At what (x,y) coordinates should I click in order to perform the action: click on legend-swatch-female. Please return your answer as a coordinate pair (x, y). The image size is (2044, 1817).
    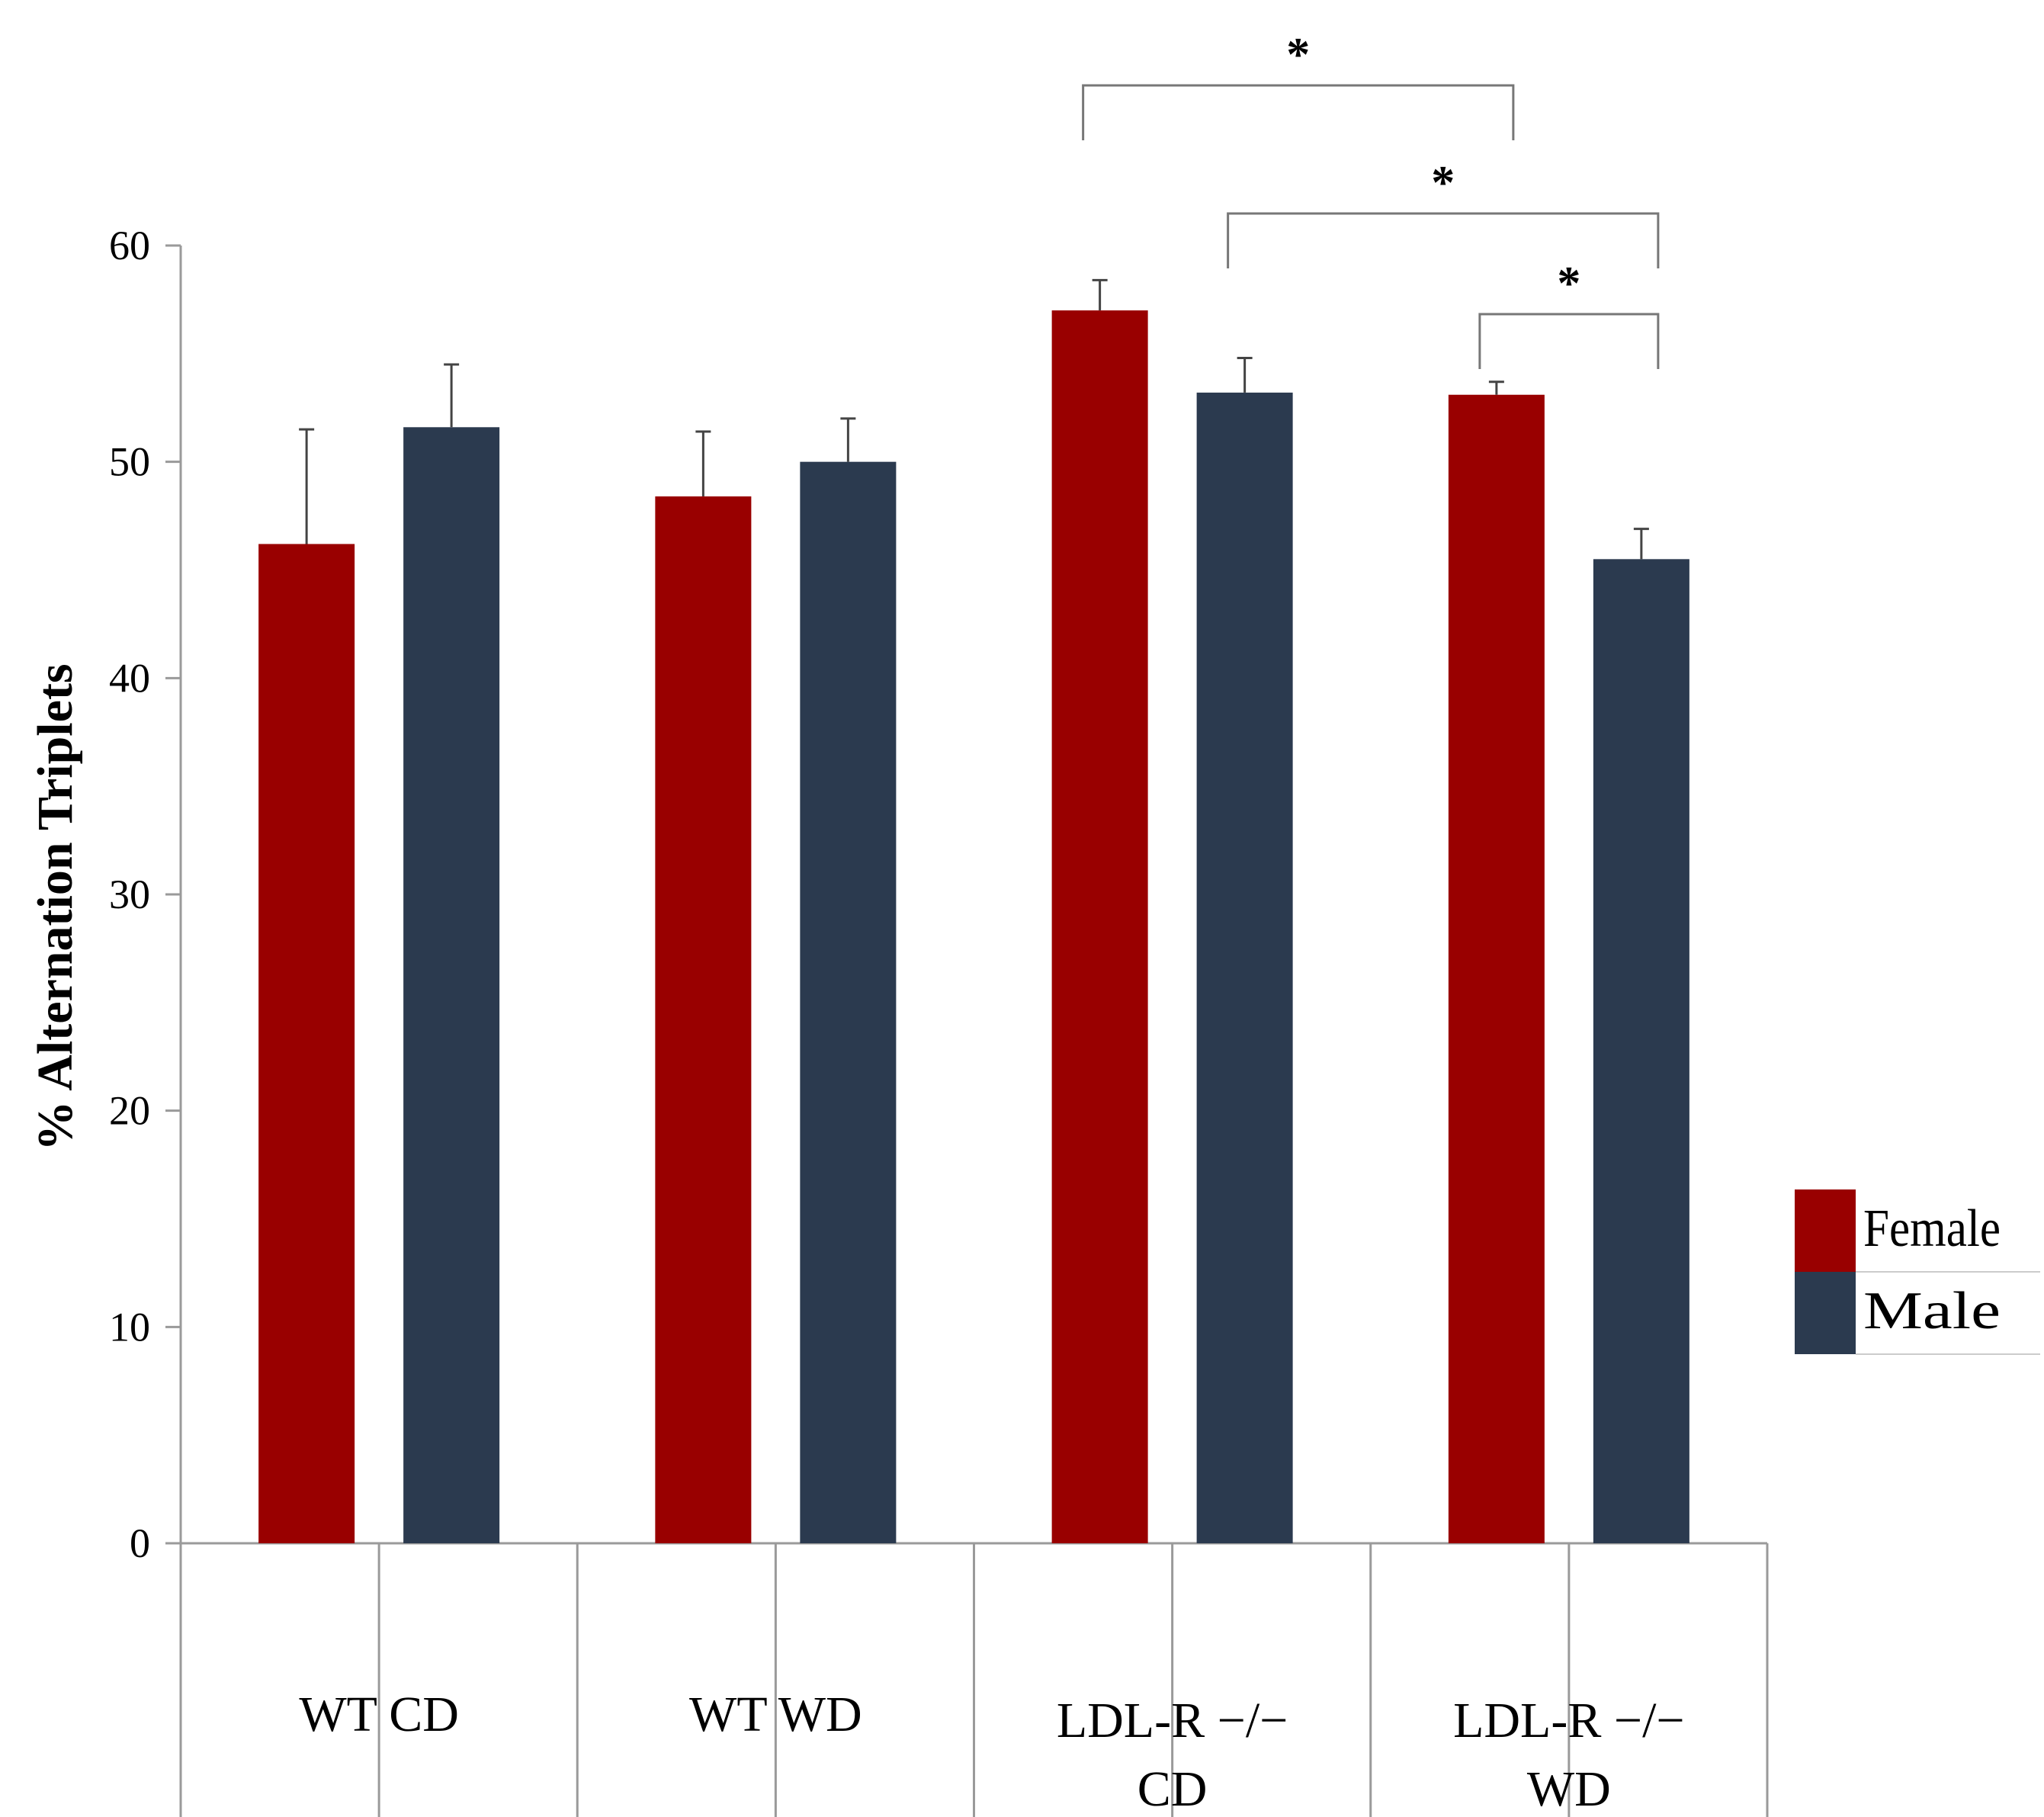
    Looking at the image, I should click on (1825, 1230).